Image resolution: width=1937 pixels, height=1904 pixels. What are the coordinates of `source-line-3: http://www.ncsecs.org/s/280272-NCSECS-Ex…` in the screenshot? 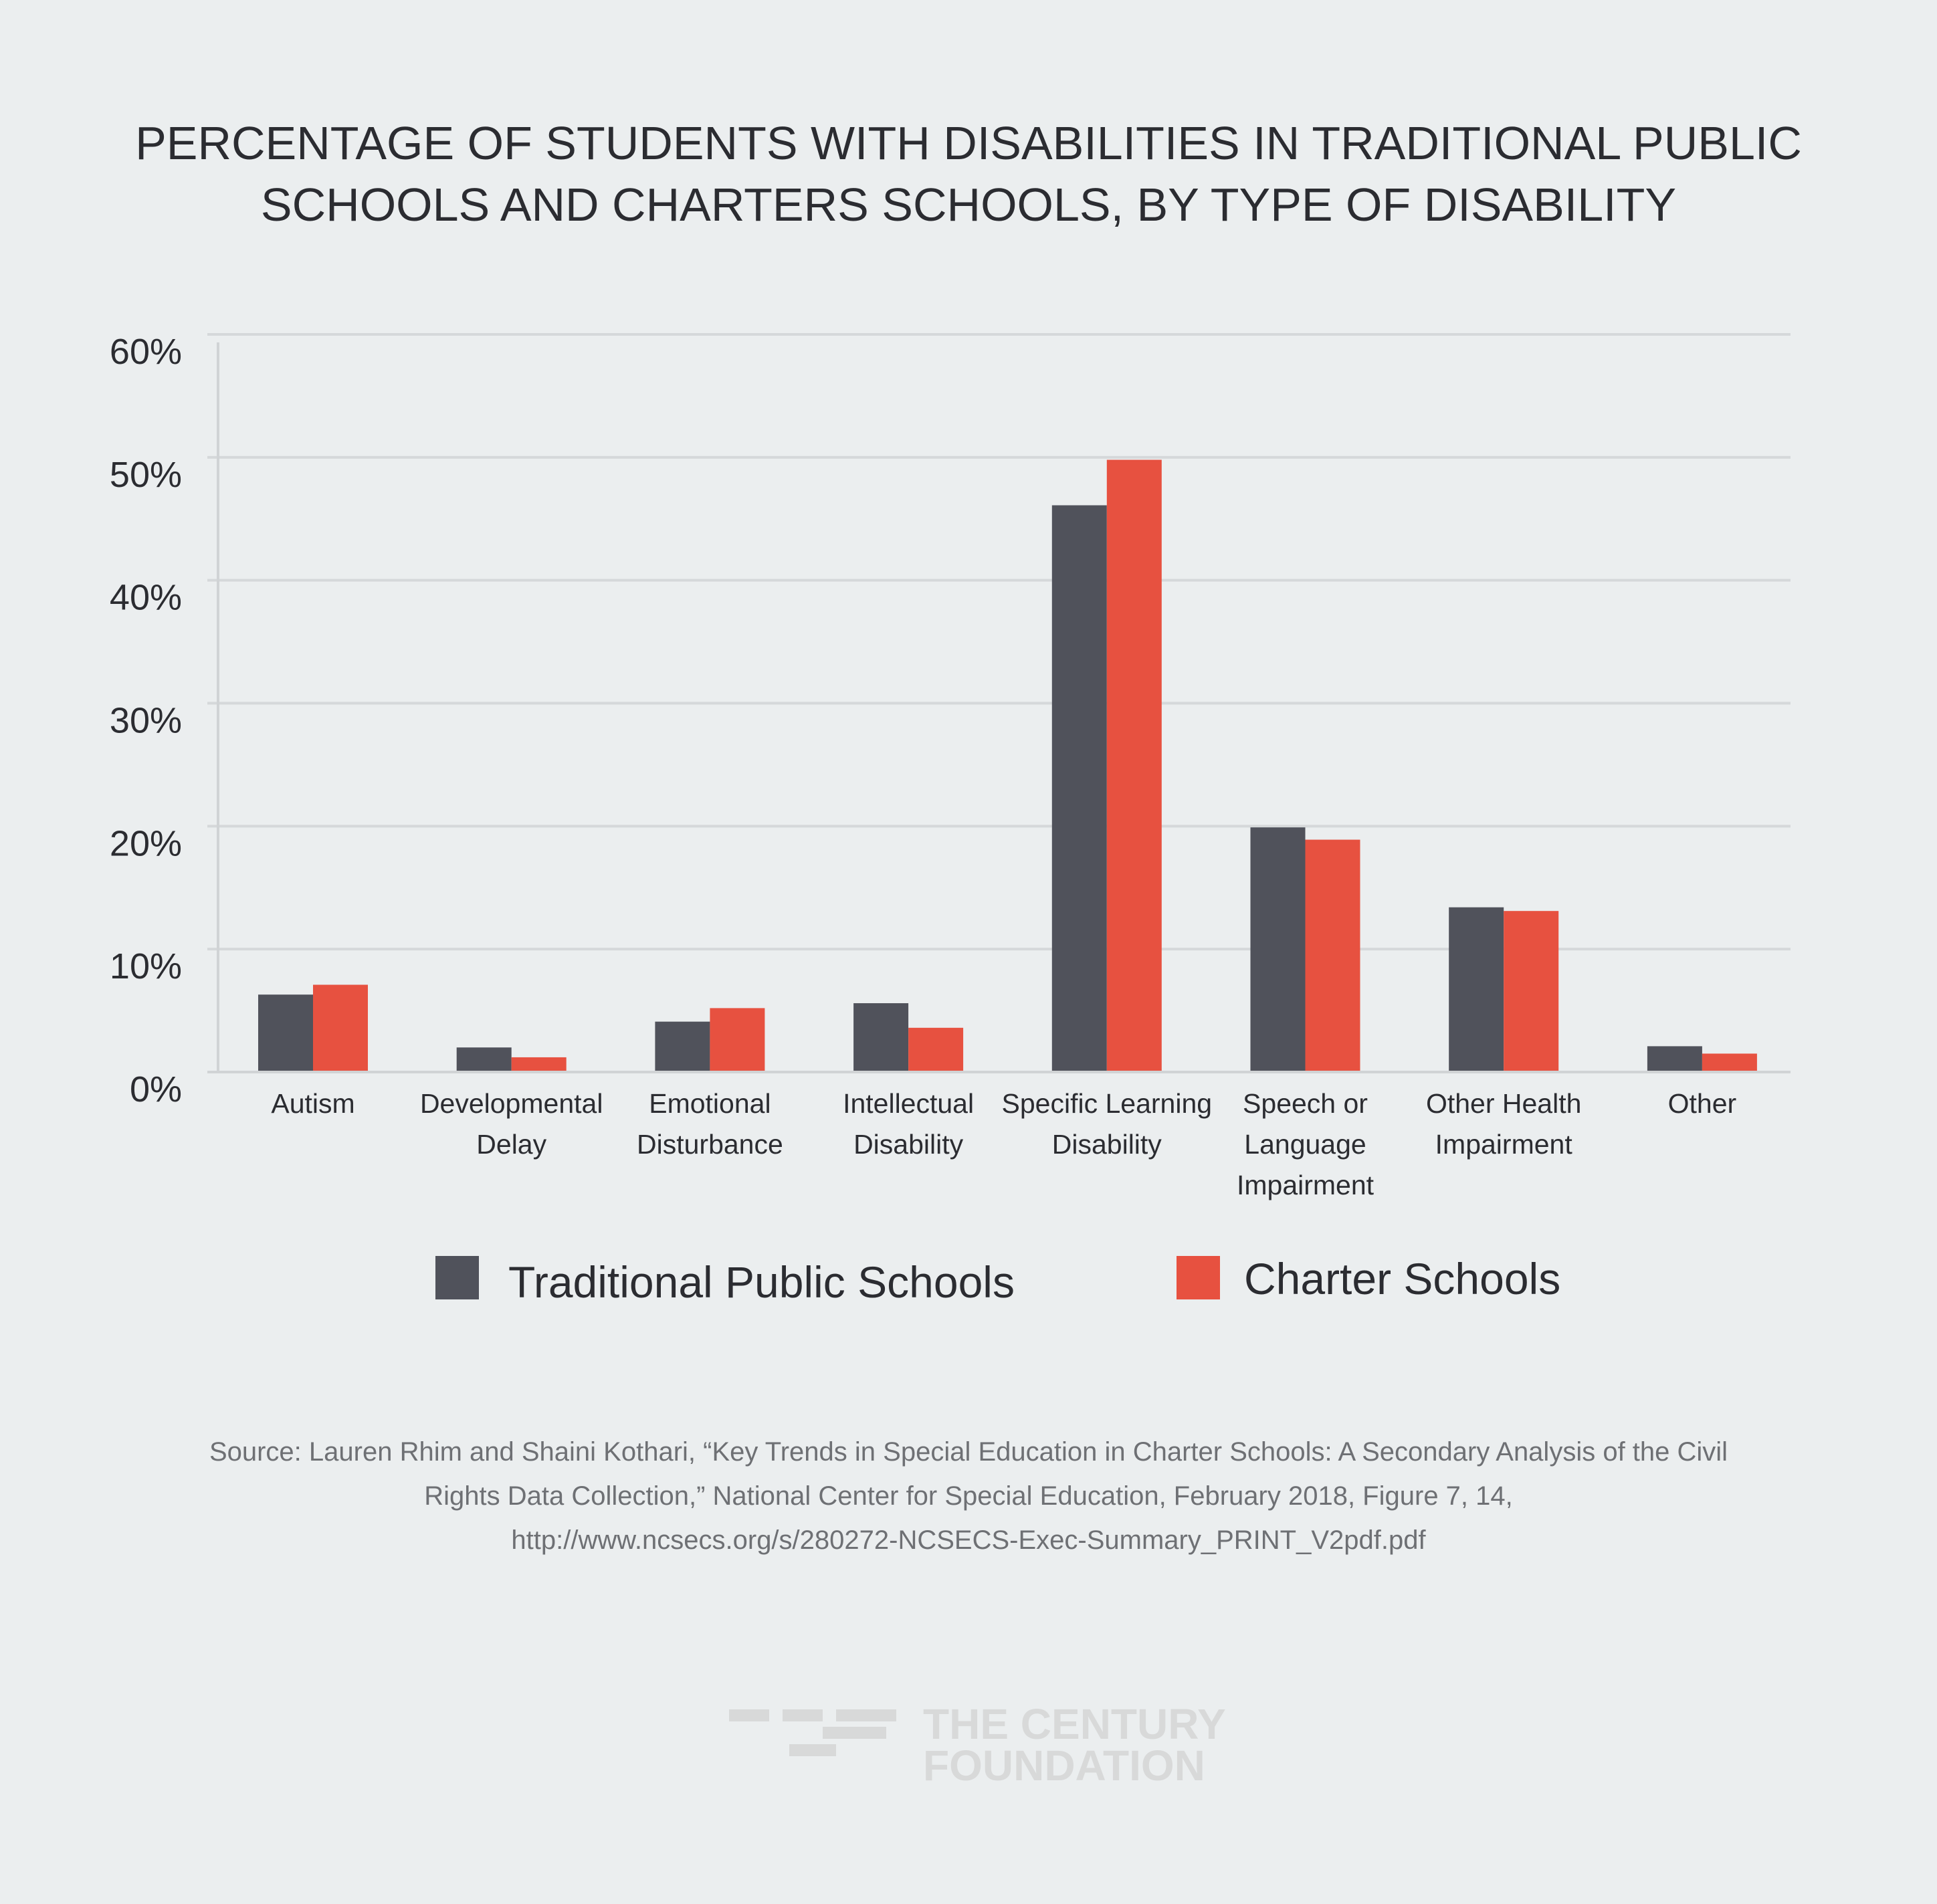 It's located at (968, 1540).